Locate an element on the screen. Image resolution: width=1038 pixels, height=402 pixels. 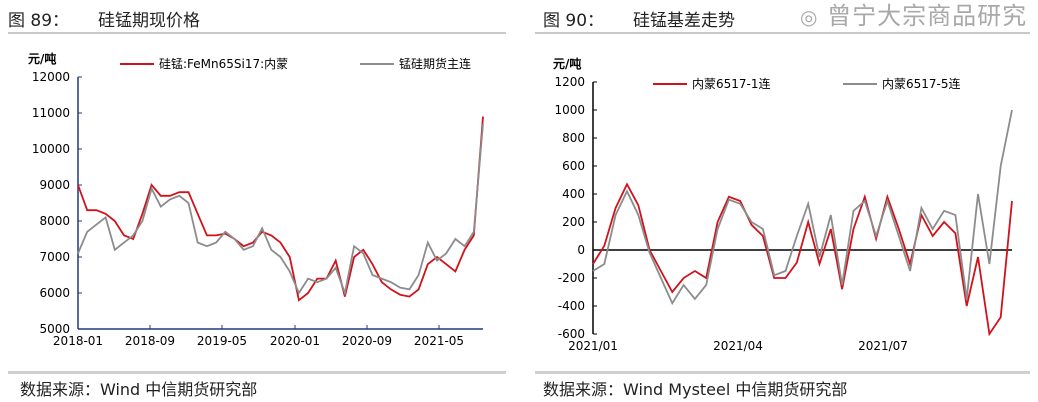
y-tick-label: 800 is located at coordinates (573, 138).